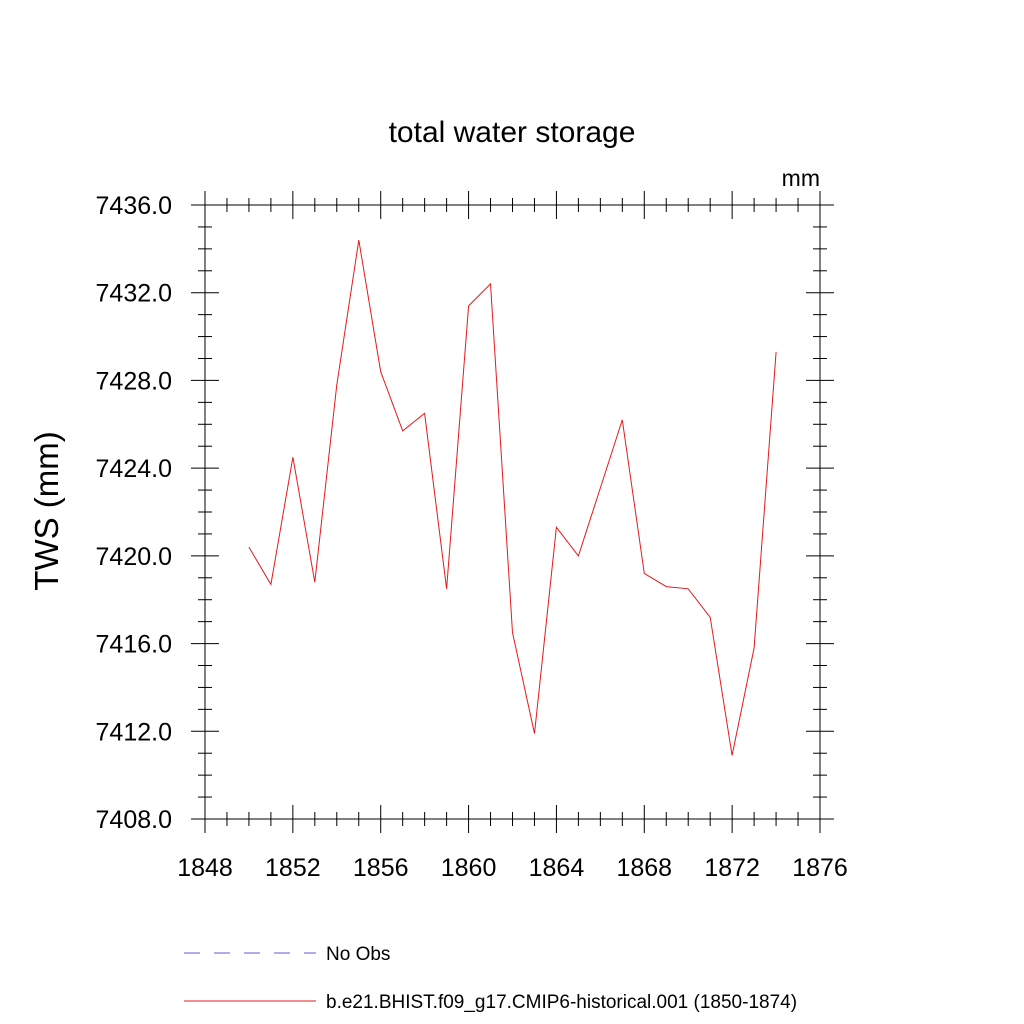 The width and height of the screenshot is (1024, 1024). What do you see at coordinates (205, 868) in the screenshot?
I see `x-tick-label: 1848` at bounding box center [205, 868].